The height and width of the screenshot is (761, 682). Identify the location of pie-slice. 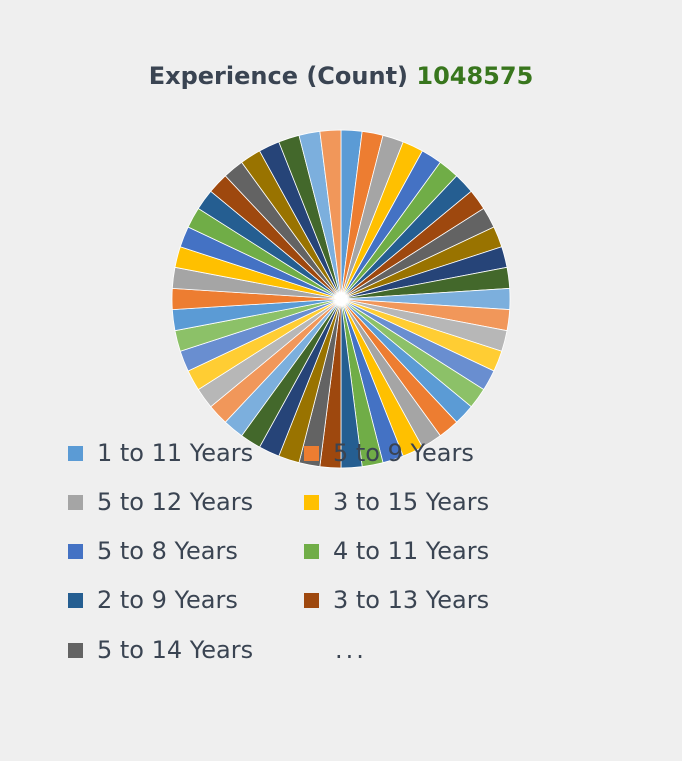
(330, 214).